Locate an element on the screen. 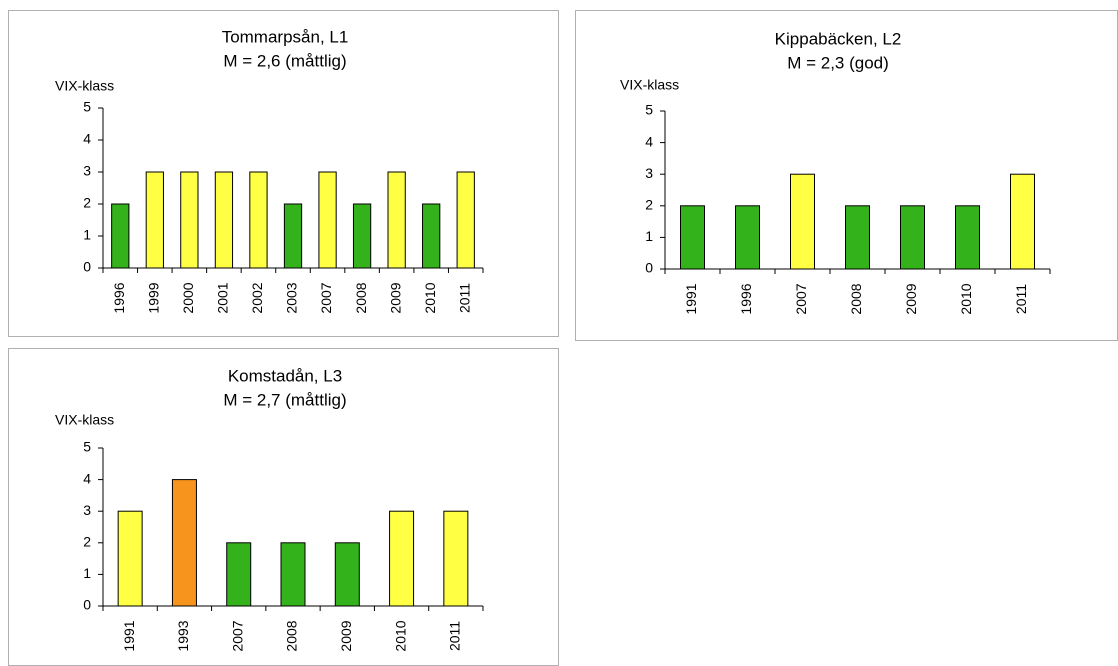 This screenshot has width=1118, height=666. x-tick-label: 2003 is located at coordinates (292, 297).